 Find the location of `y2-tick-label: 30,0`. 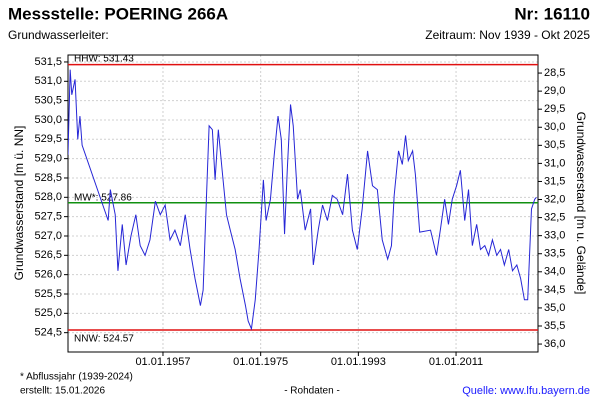

y2-tick-label: 30,0 is located at coordinates (554, 127).